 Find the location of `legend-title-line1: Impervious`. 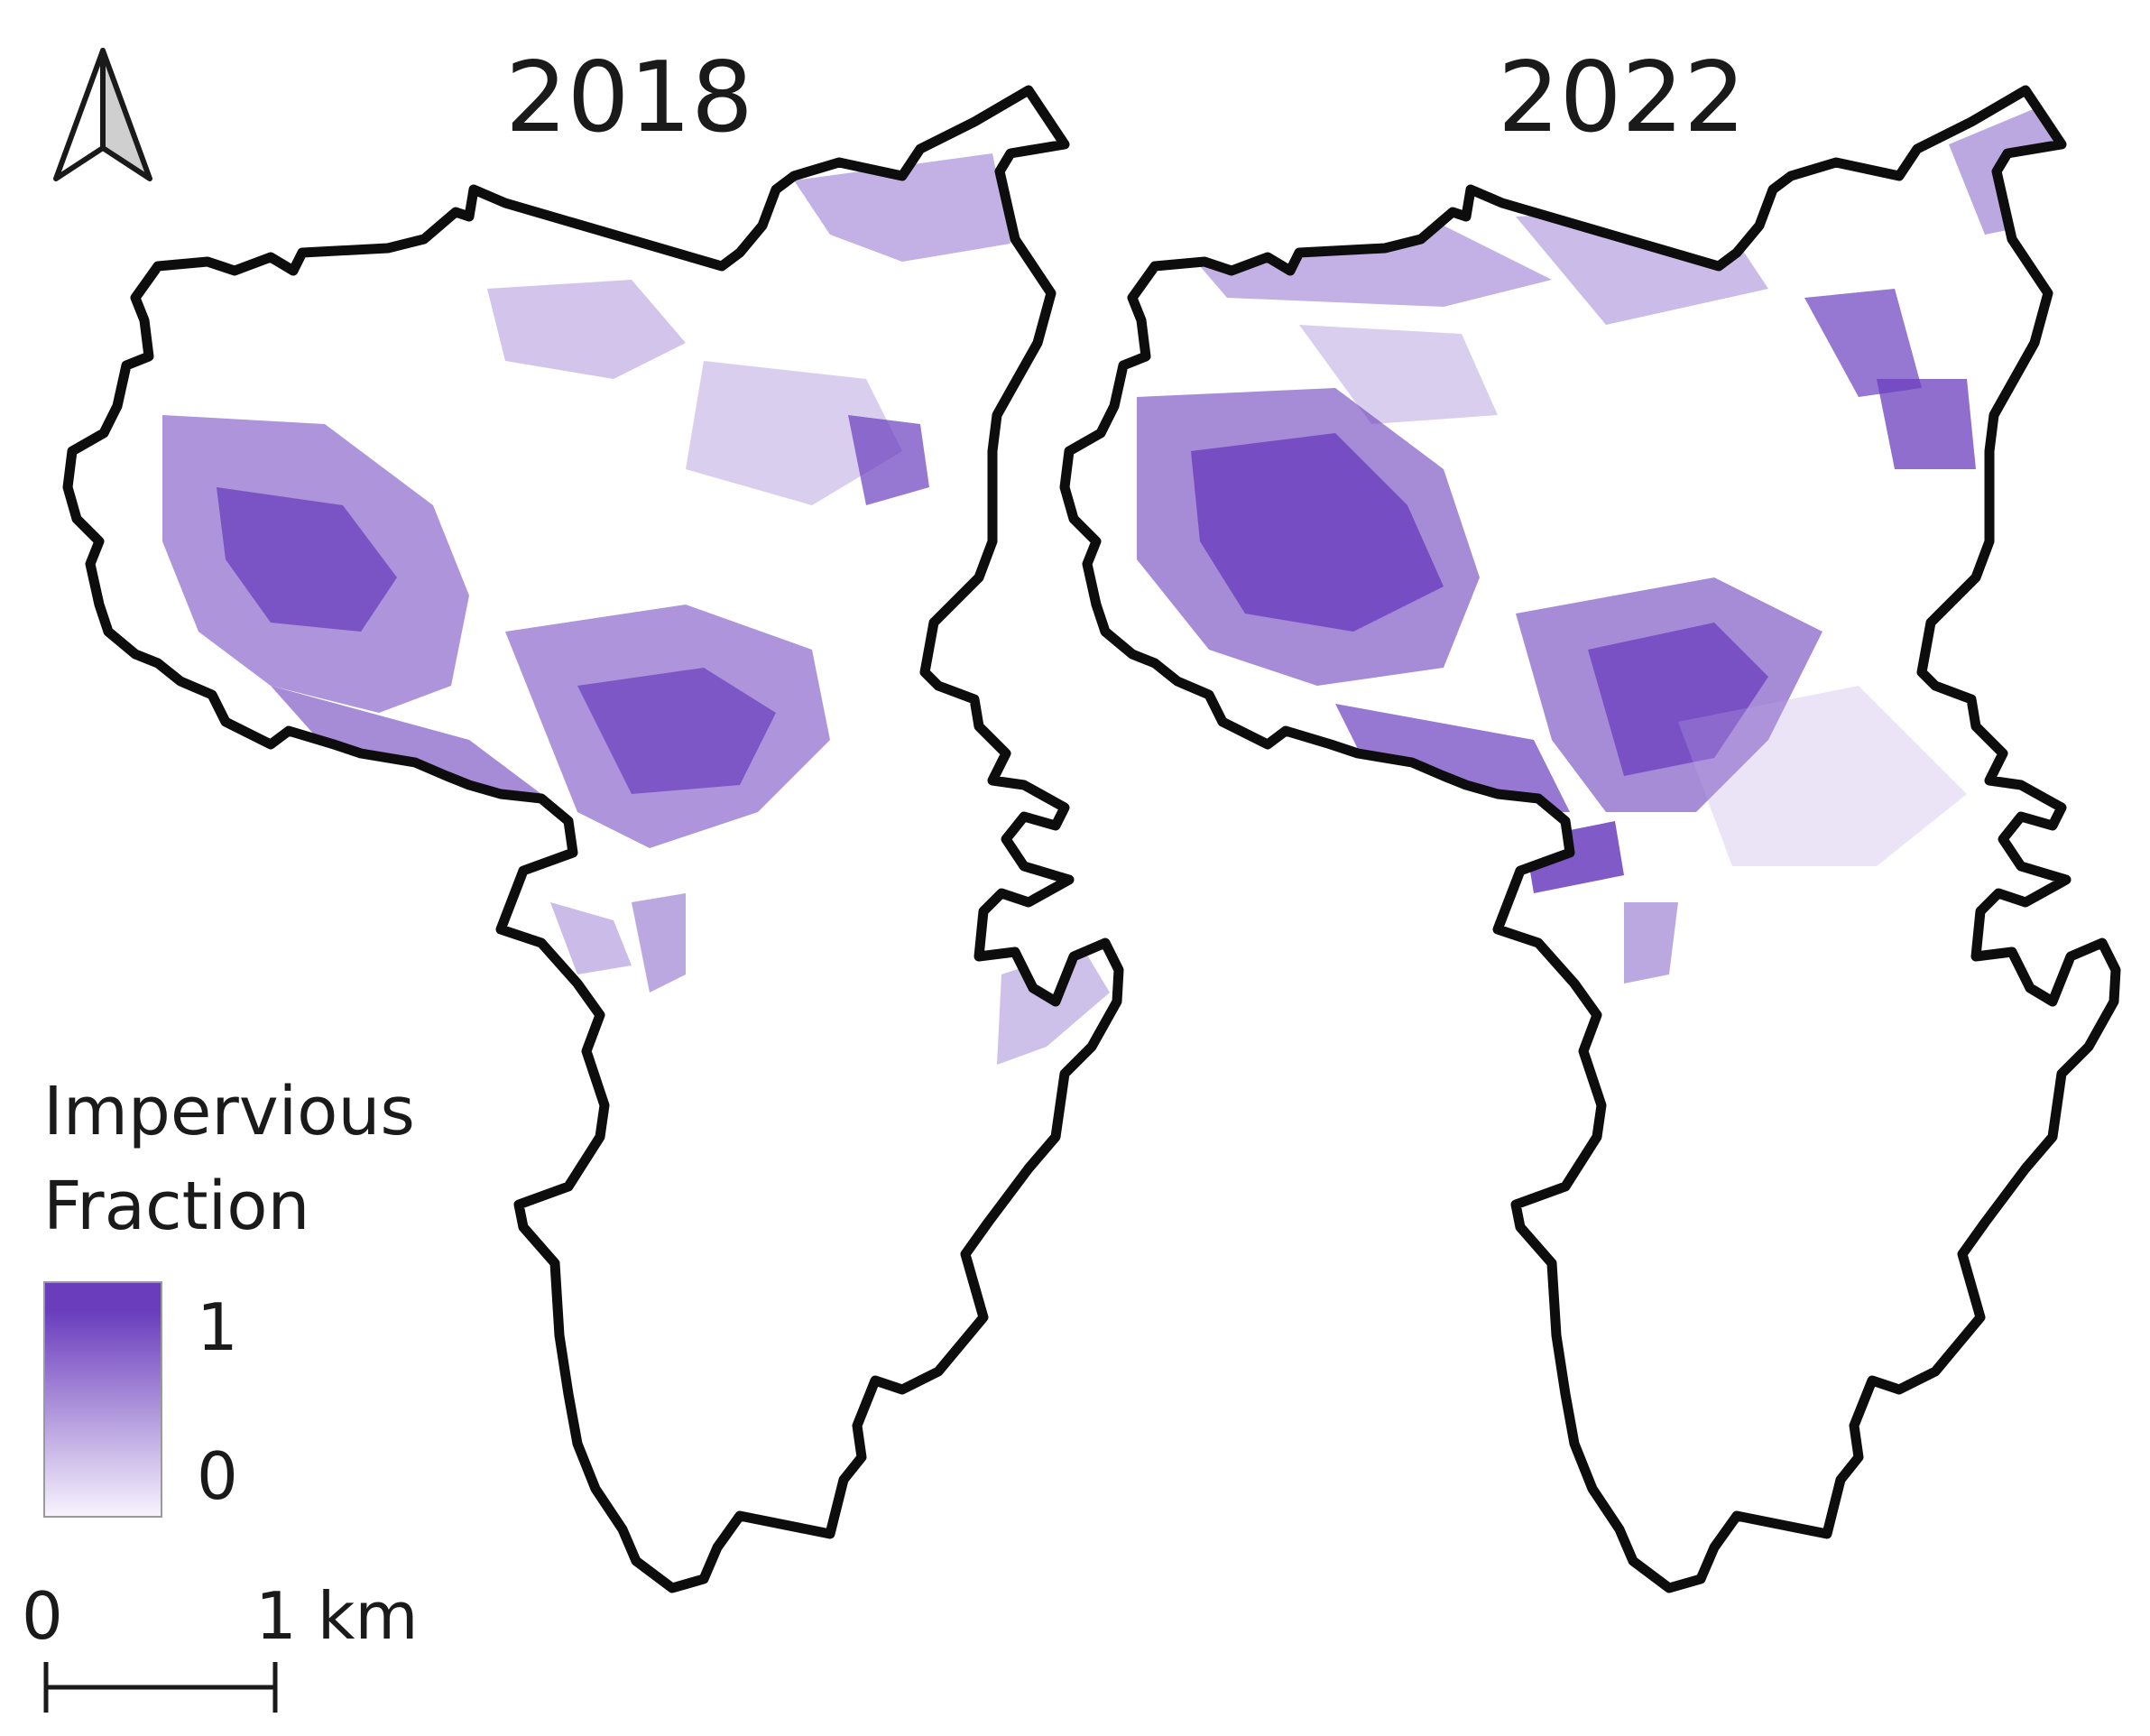

legend-title-line1: Impervious is located at coordinates (229, 1111).